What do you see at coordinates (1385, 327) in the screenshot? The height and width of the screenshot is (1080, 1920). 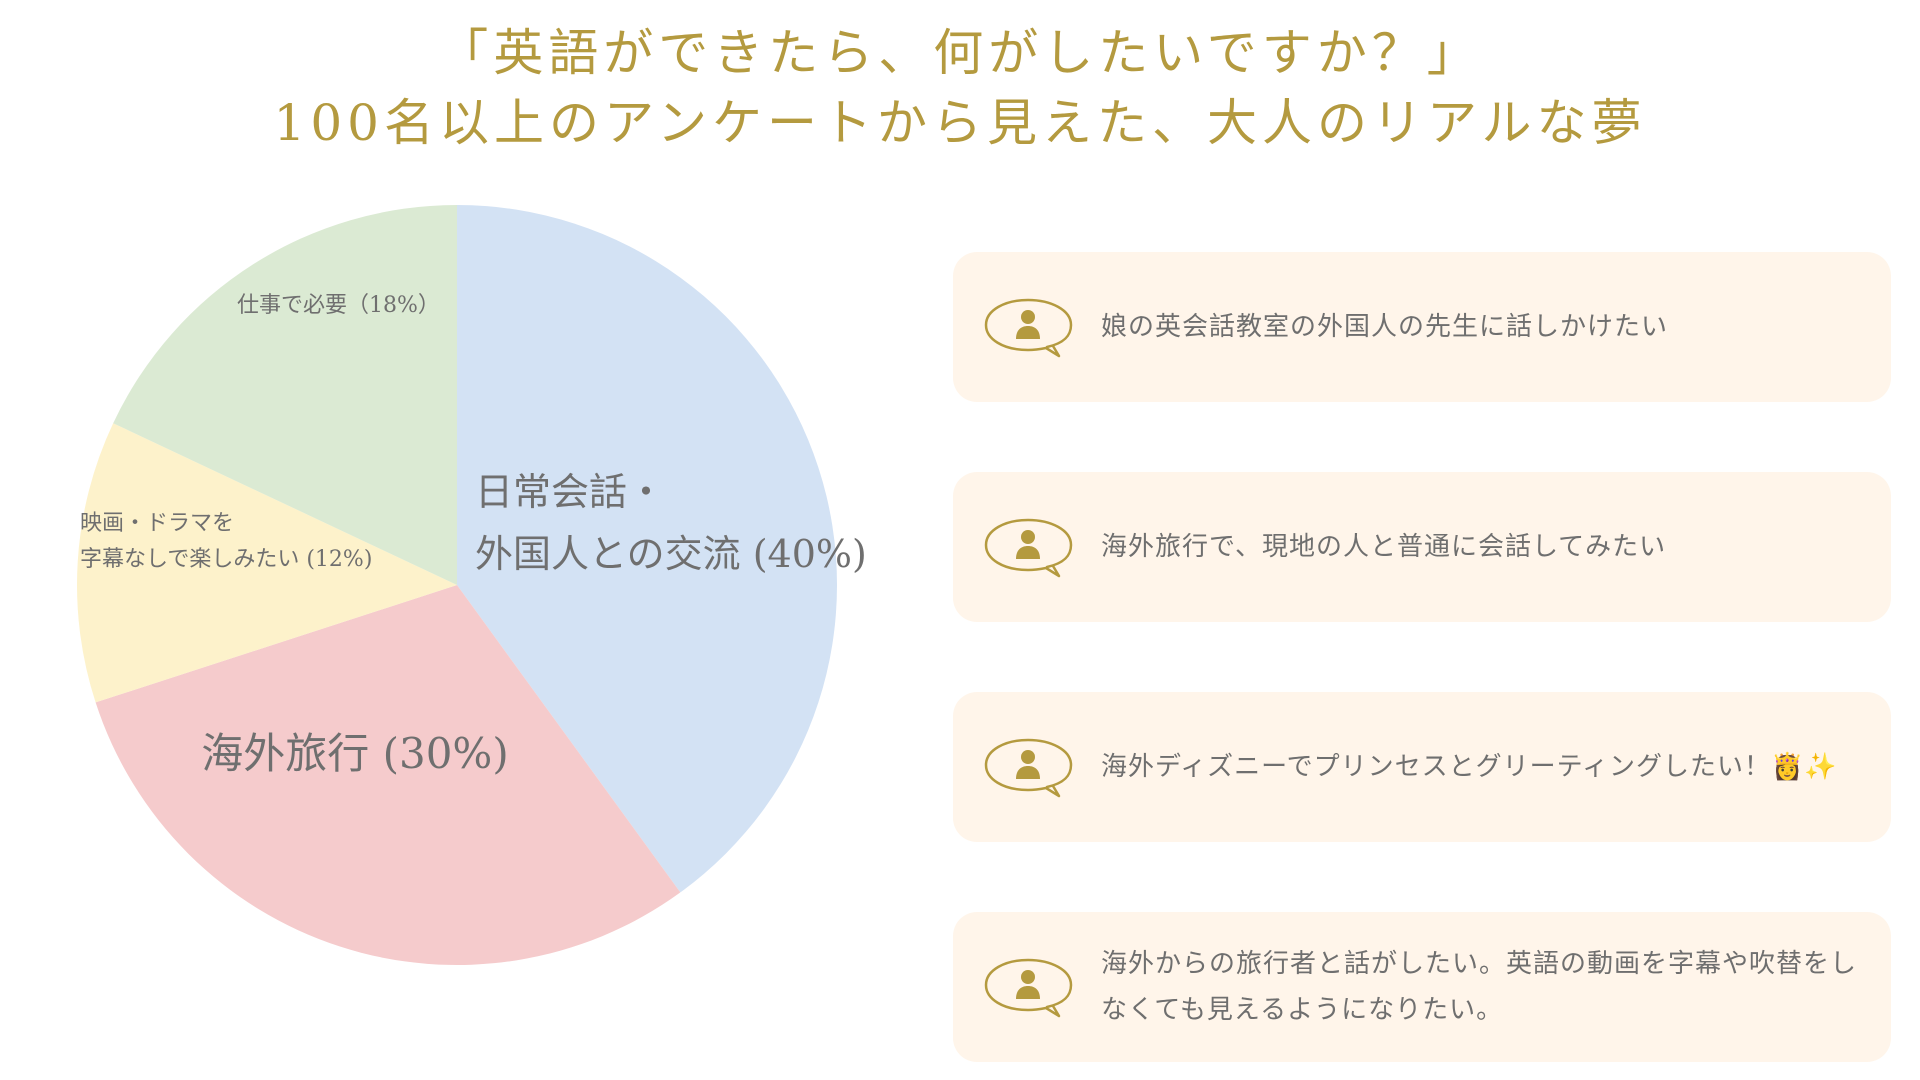 I see `comment-text: 娘の英会話教室の外国人の先生に話しかけたい` at bounding box center [1385, 327].